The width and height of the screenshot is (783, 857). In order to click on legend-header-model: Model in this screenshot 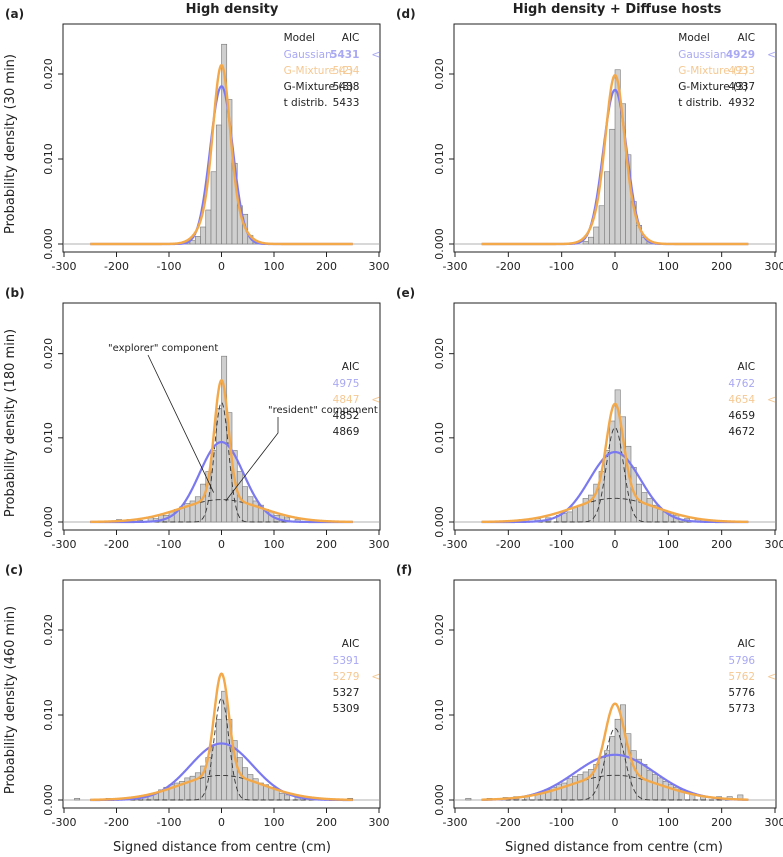, I will do `click(694, 38)`.